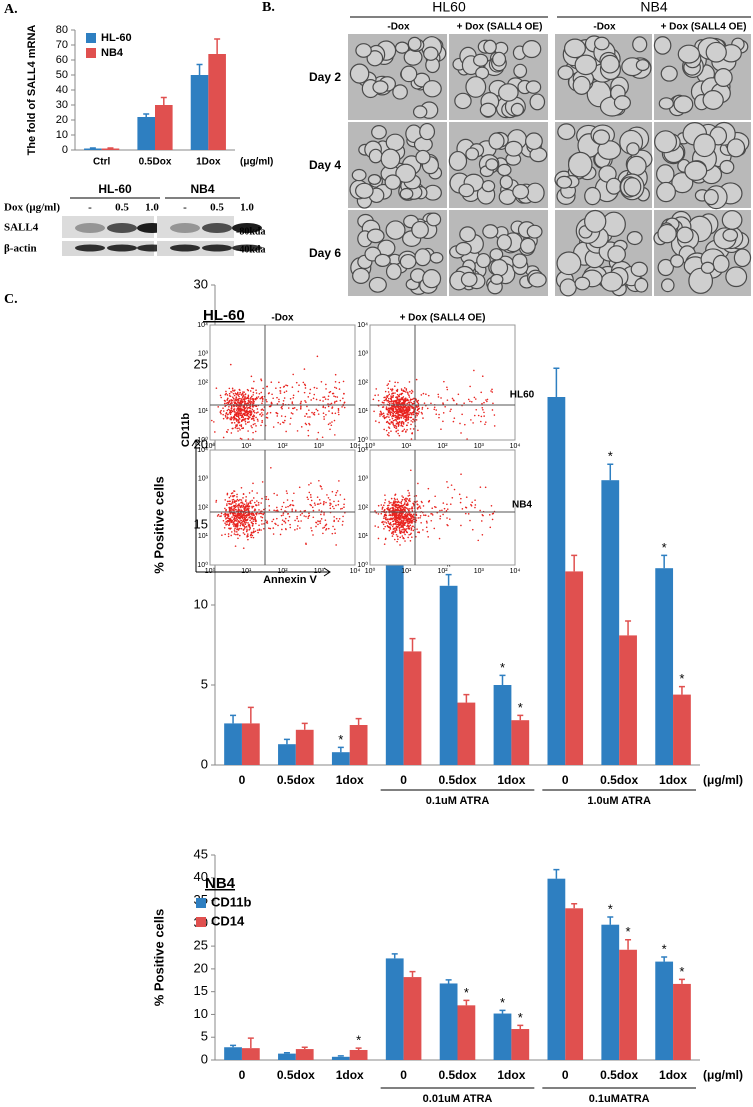 This screenshot has width=753, height=1107. I want to click on flow-x-tick: 10², so click(442, 571).